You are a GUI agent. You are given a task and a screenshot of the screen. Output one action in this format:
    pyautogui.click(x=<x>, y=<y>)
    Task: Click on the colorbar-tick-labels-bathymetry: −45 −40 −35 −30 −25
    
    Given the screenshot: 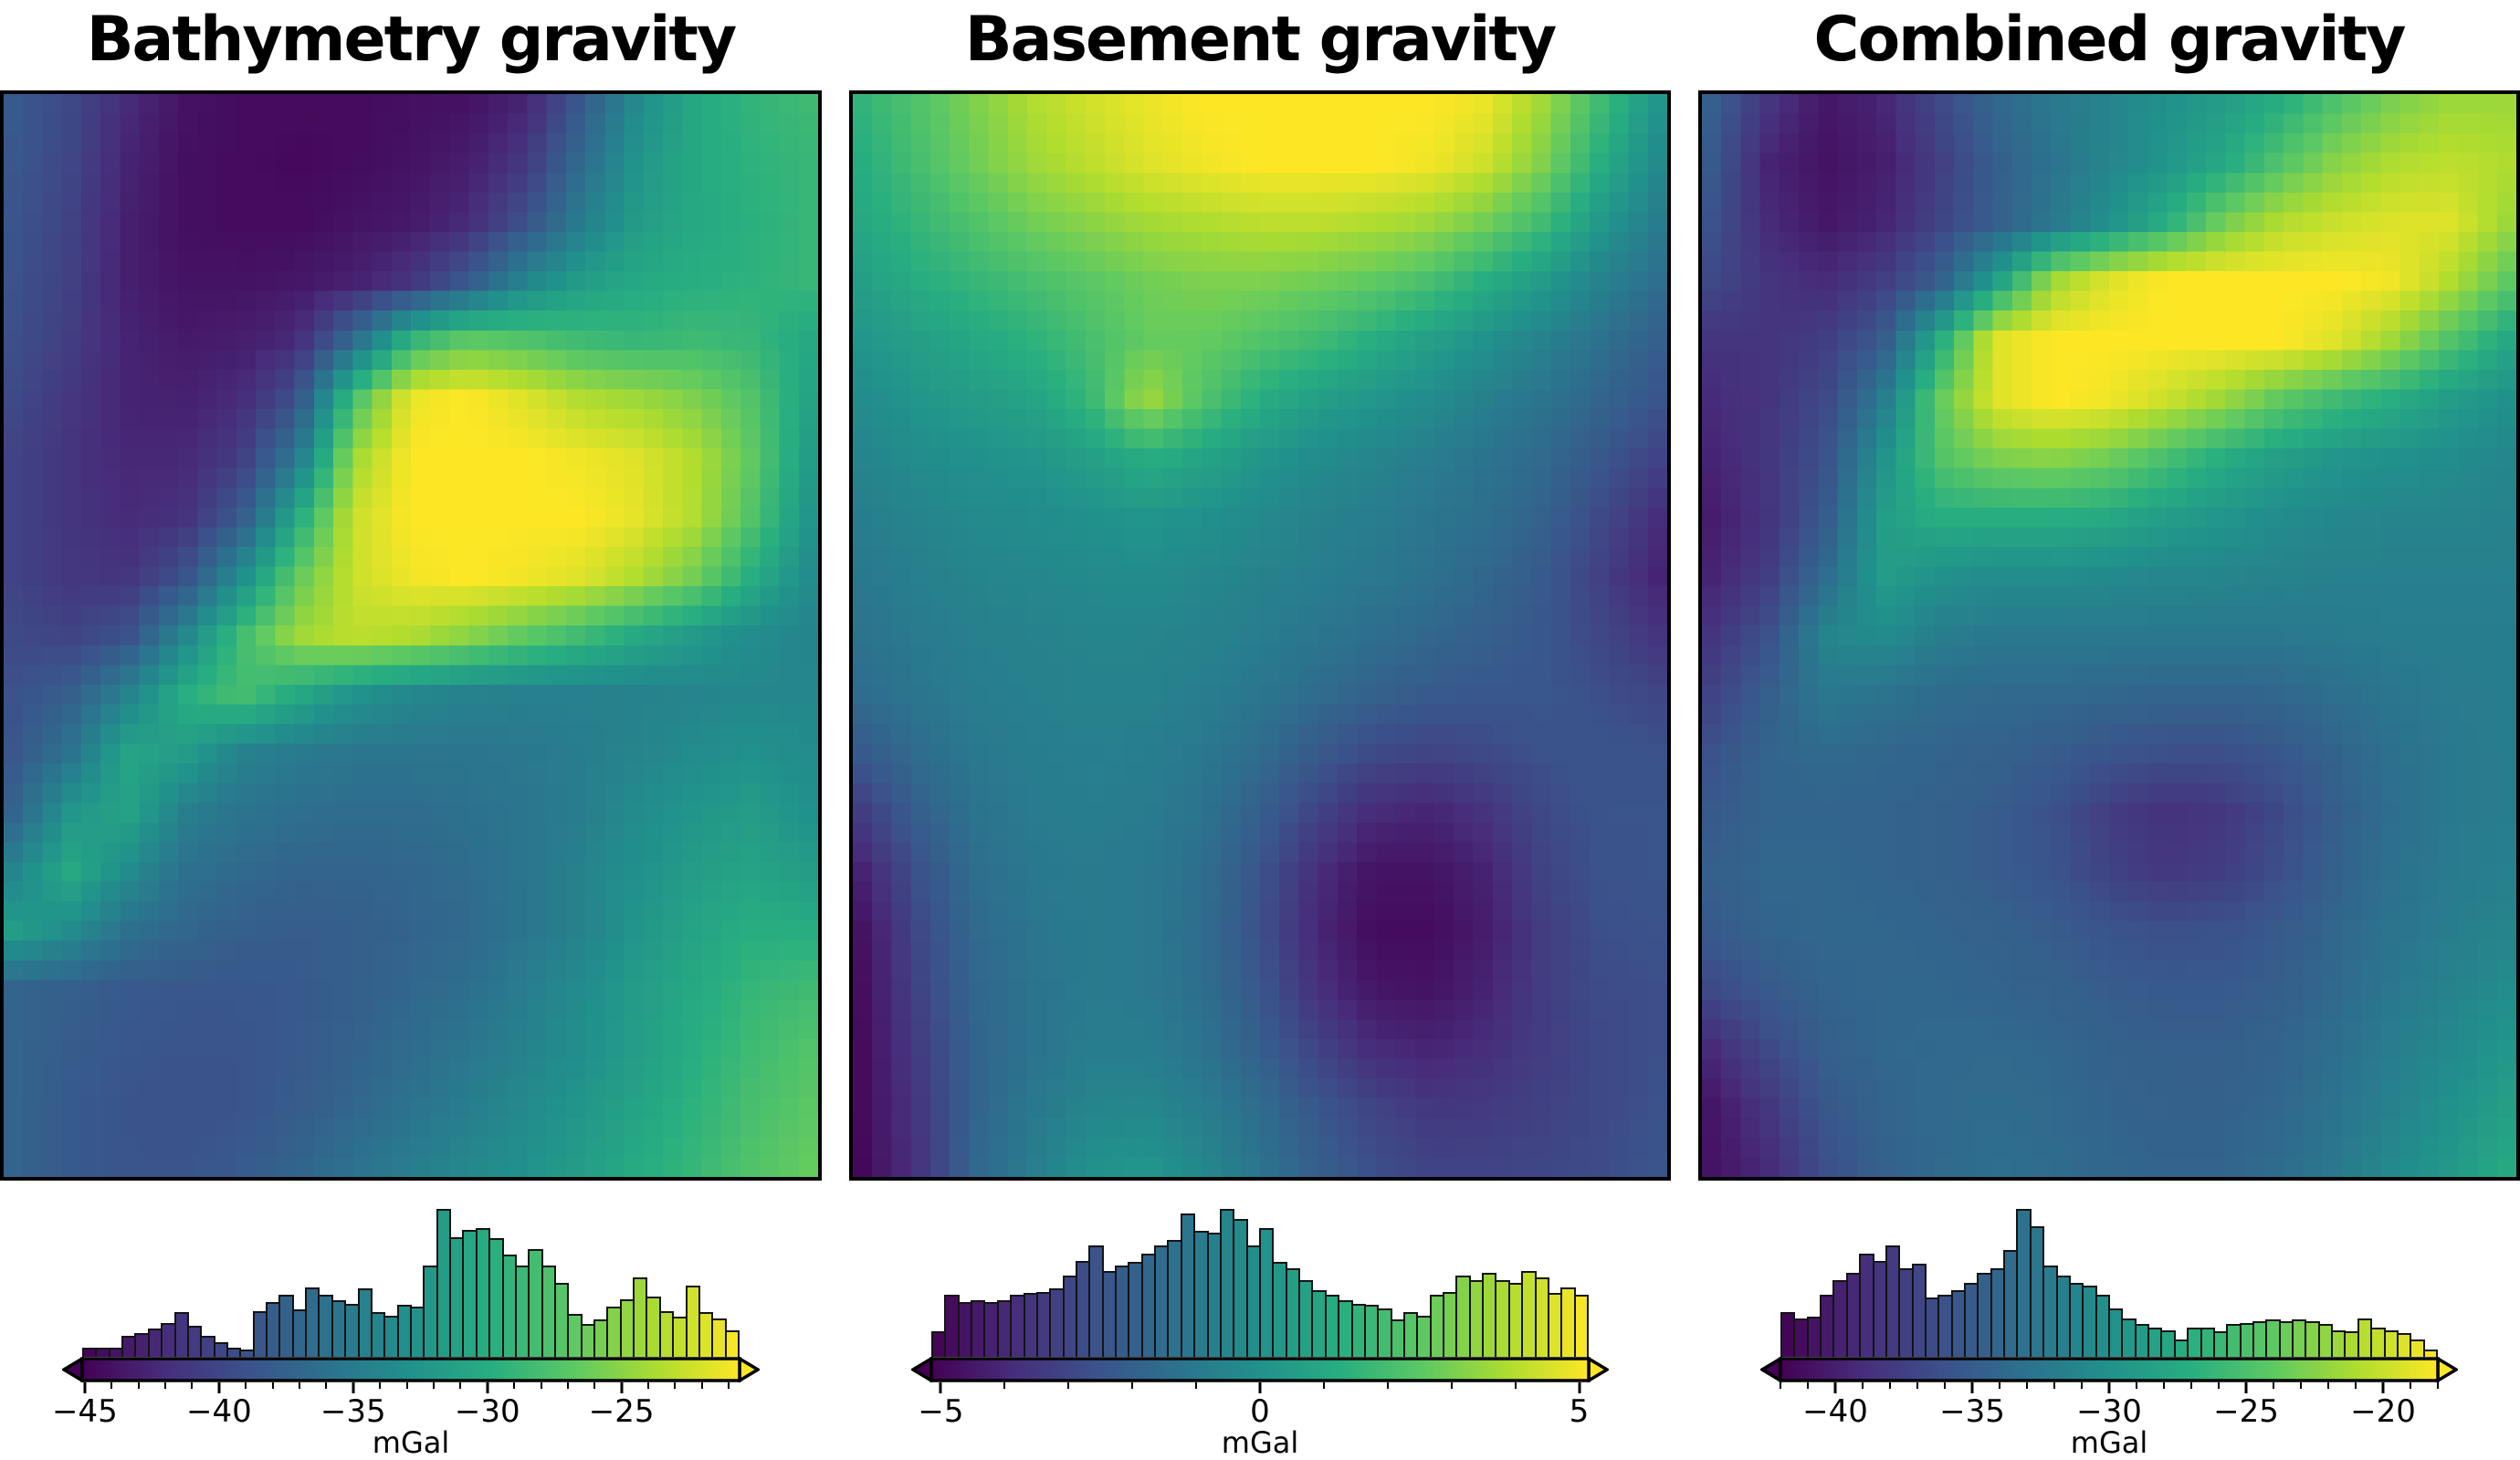 What is the action you would take?
    pyautogui.click(x=396, y=1411)
    